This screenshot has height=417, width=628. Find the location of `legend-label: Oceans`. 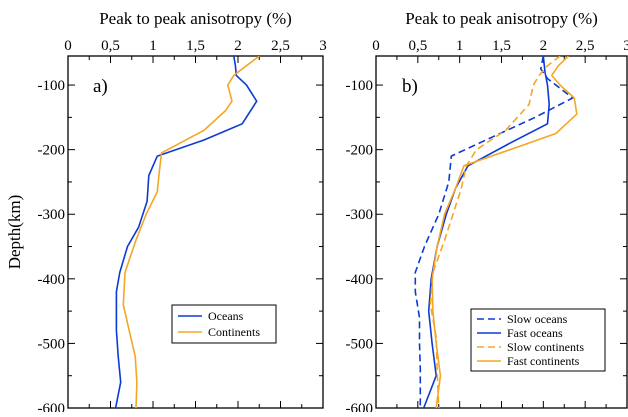

legend-label: Oceans is located at coordinates (226, 316).